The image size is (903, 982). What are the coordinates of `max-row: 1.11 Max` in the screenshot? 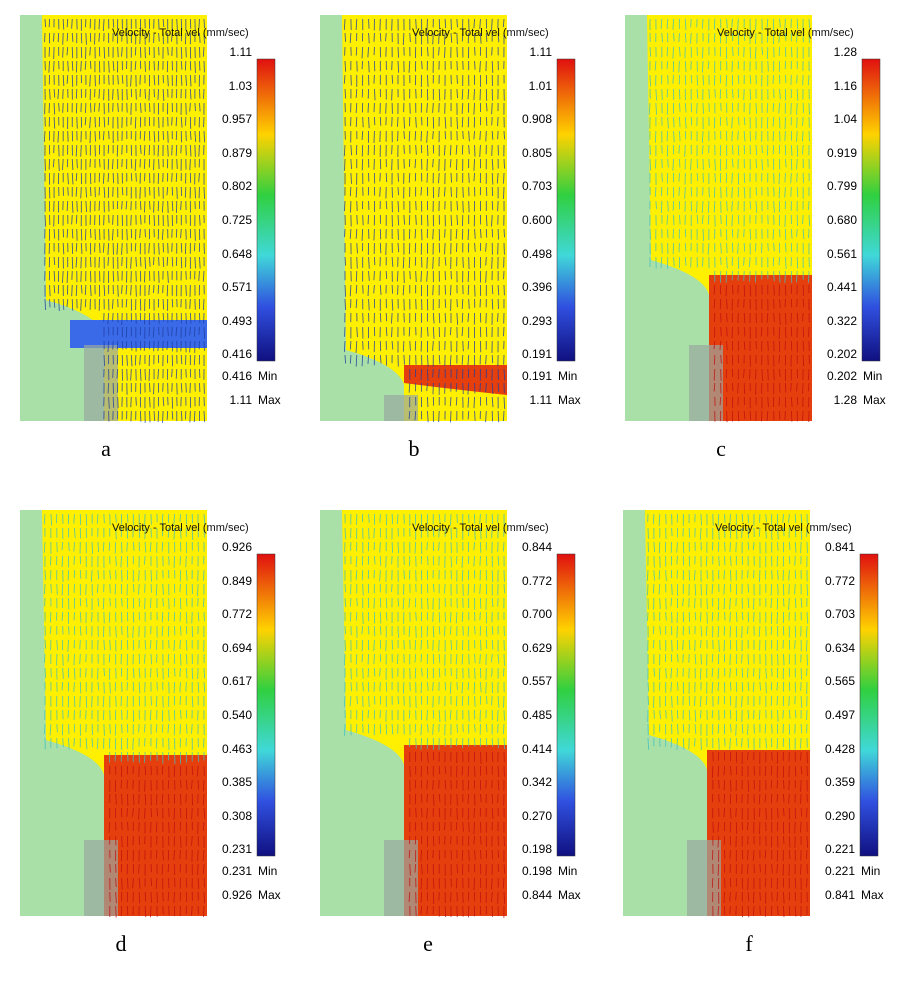 It's located at (248, 401).